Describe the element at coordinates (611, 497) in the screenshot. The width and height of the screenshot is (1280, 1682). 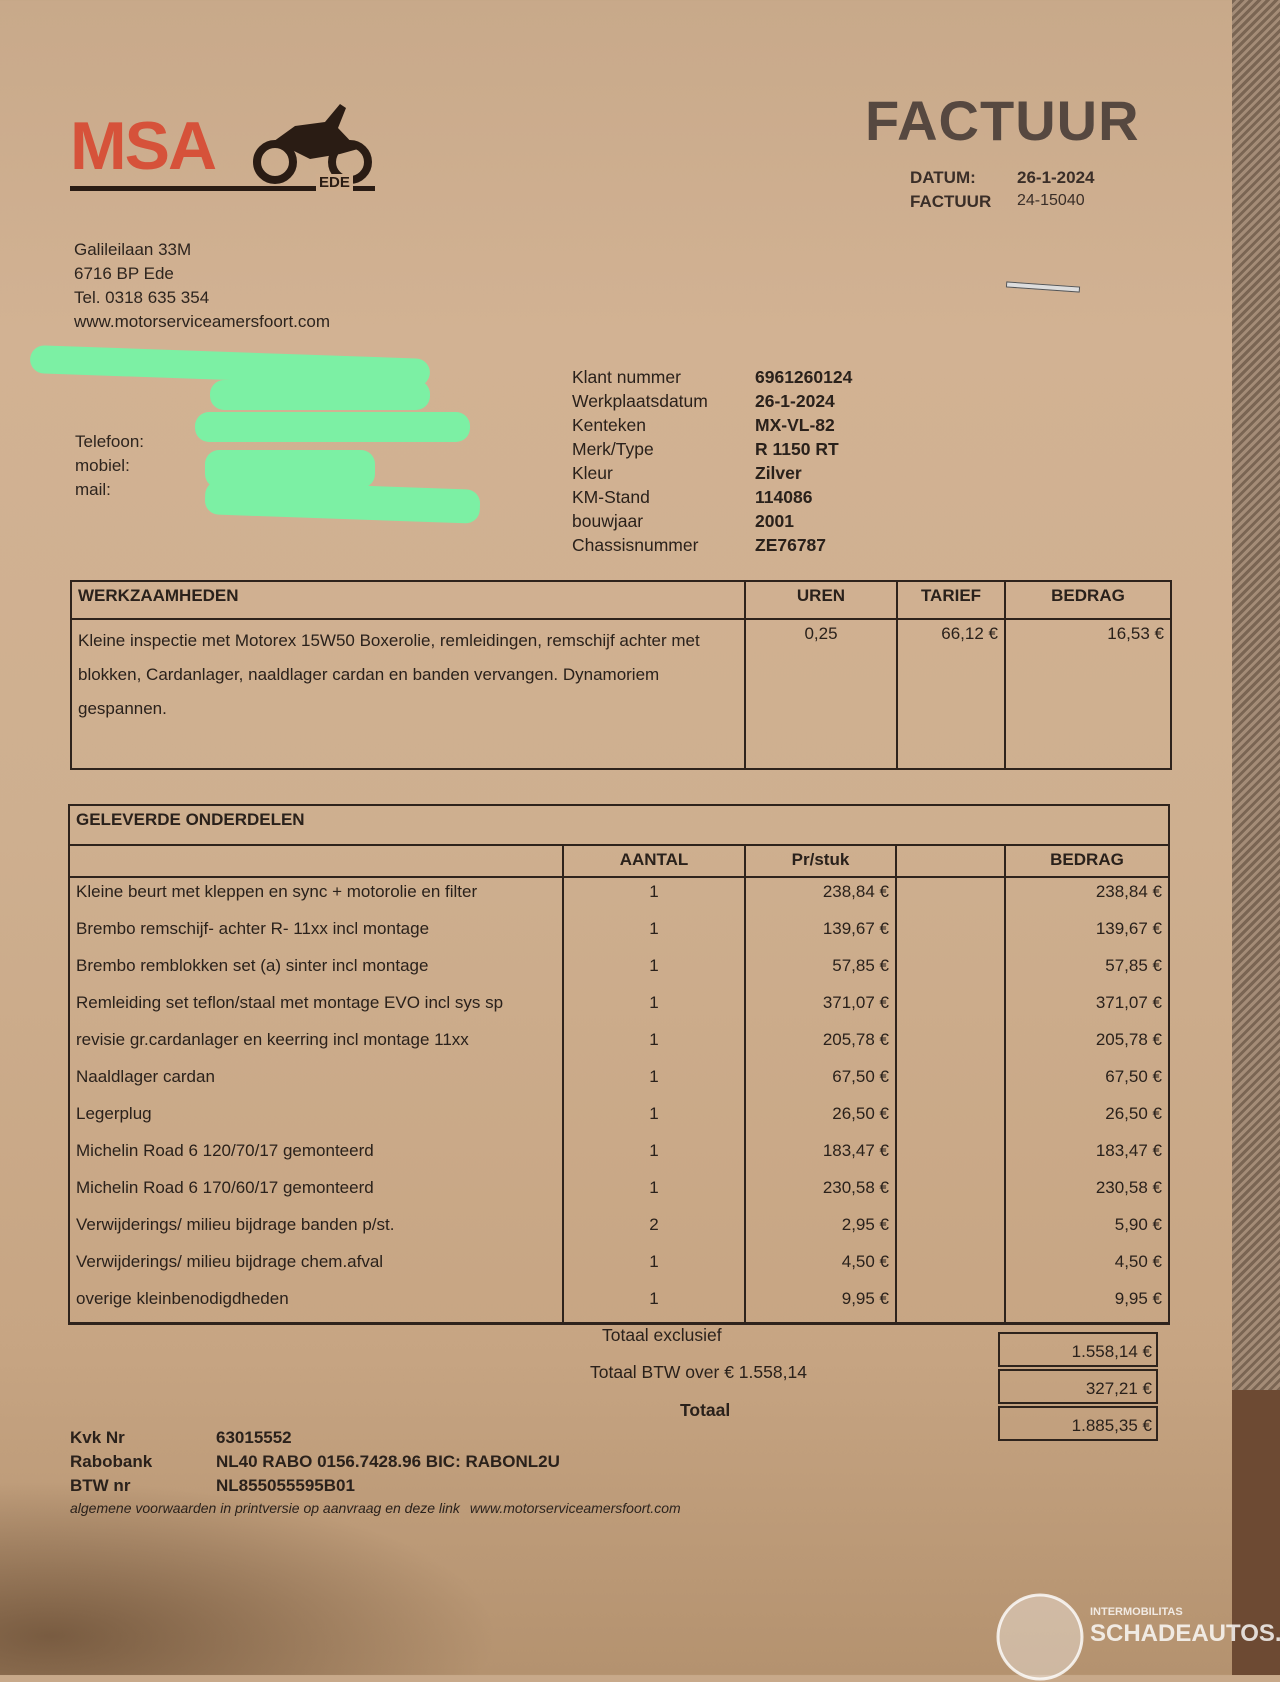
I see `vehicle-info-label: KM-Stand` at that location.